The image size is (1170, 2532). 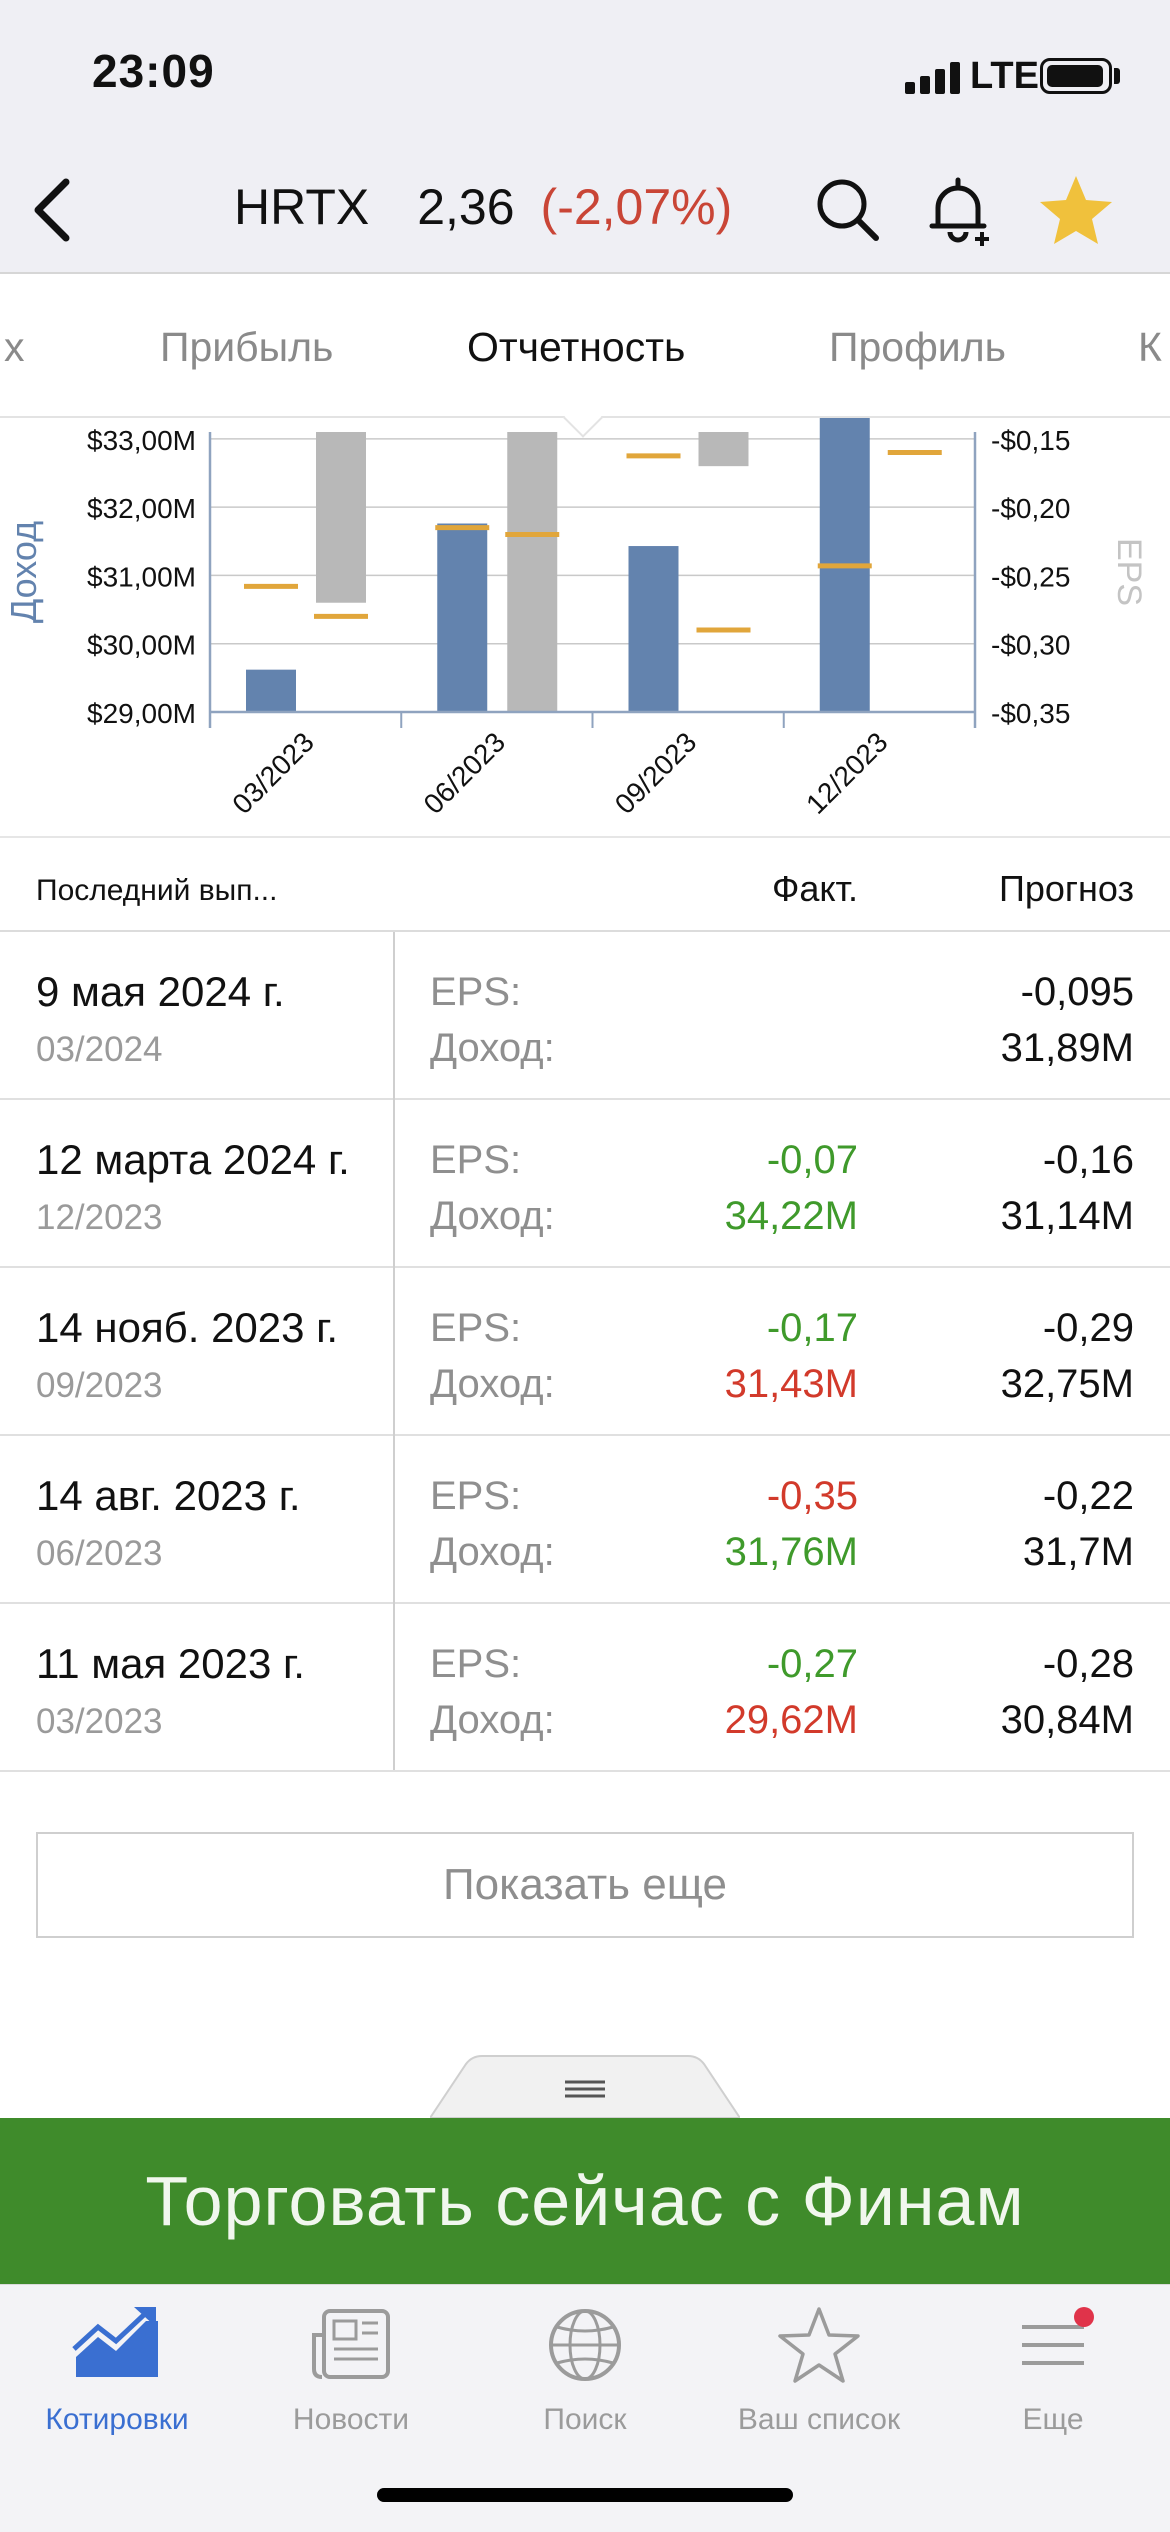 What do you see at coordinates (1117, 76) in the screenshot?
I see `battery-tip` at bounding box center [1117, 76].